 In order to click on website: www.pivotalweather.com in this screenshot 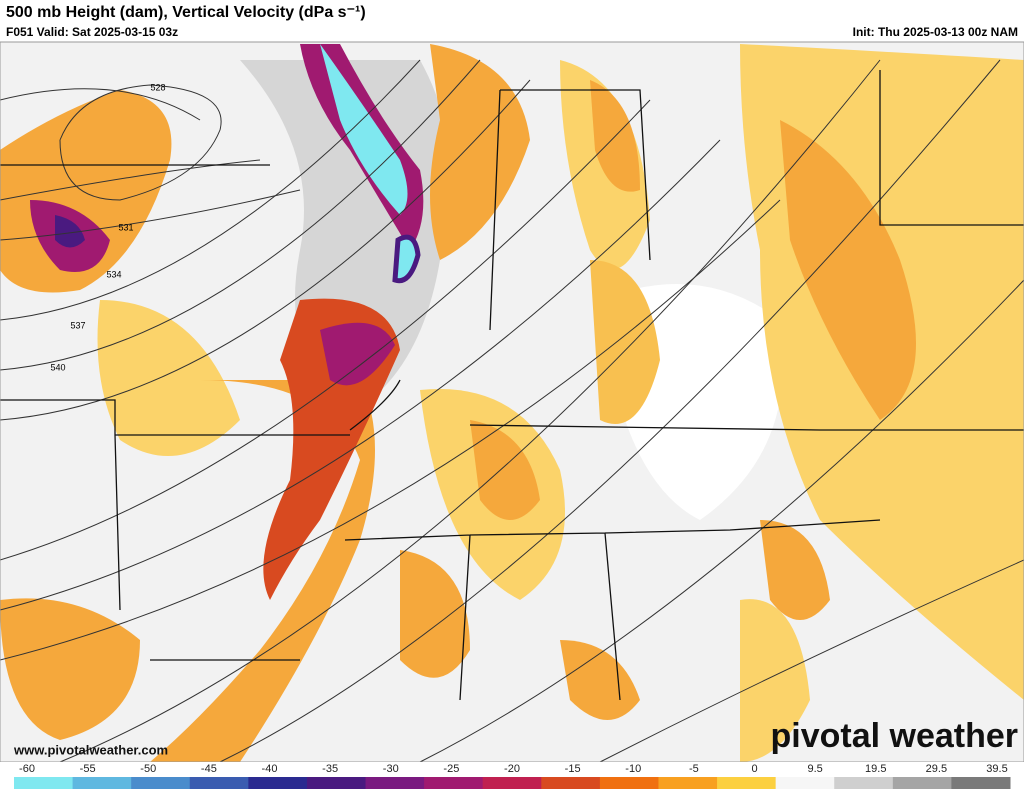, I will do `click(90, 749)`.